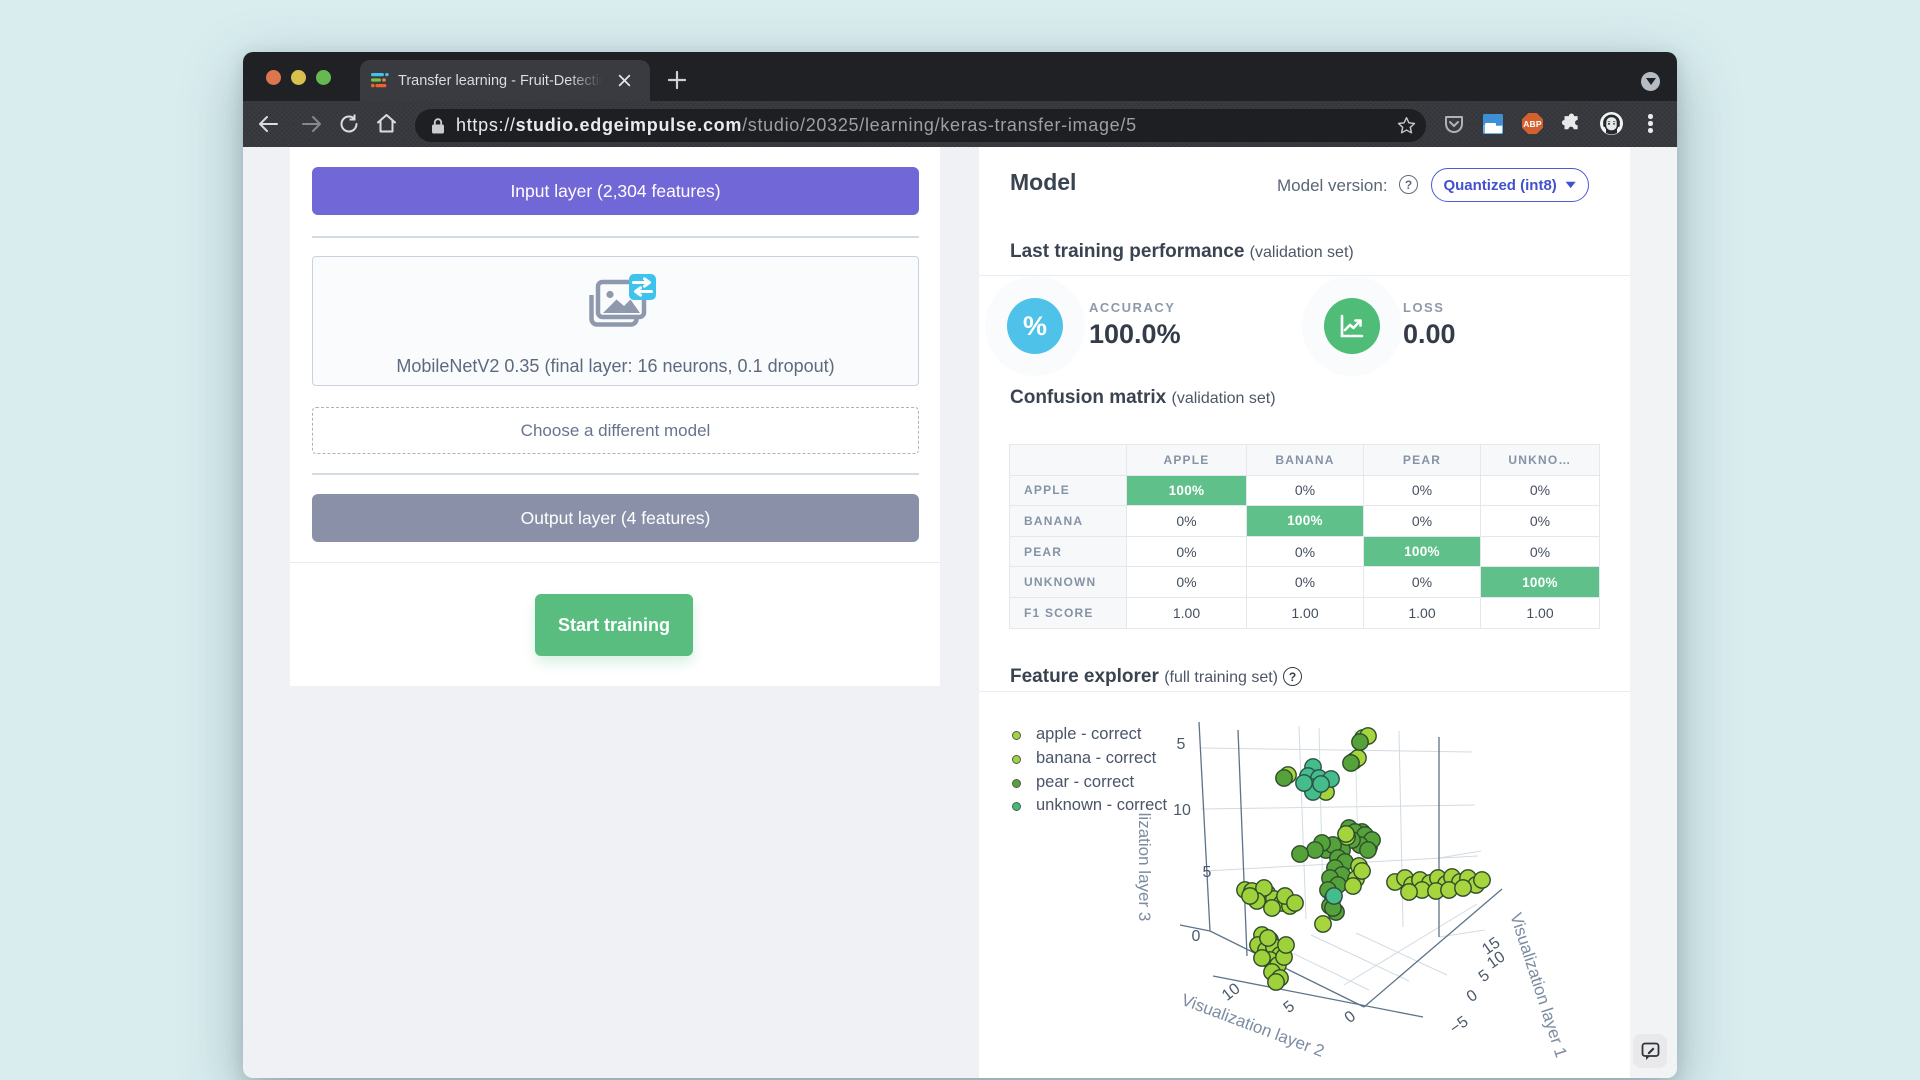 The image size is (1920, 1080). What do you see at coordinates (1459, 1025) in the screenshot?
I see `svg-text: −5` at bounding box center [1459, 1025].